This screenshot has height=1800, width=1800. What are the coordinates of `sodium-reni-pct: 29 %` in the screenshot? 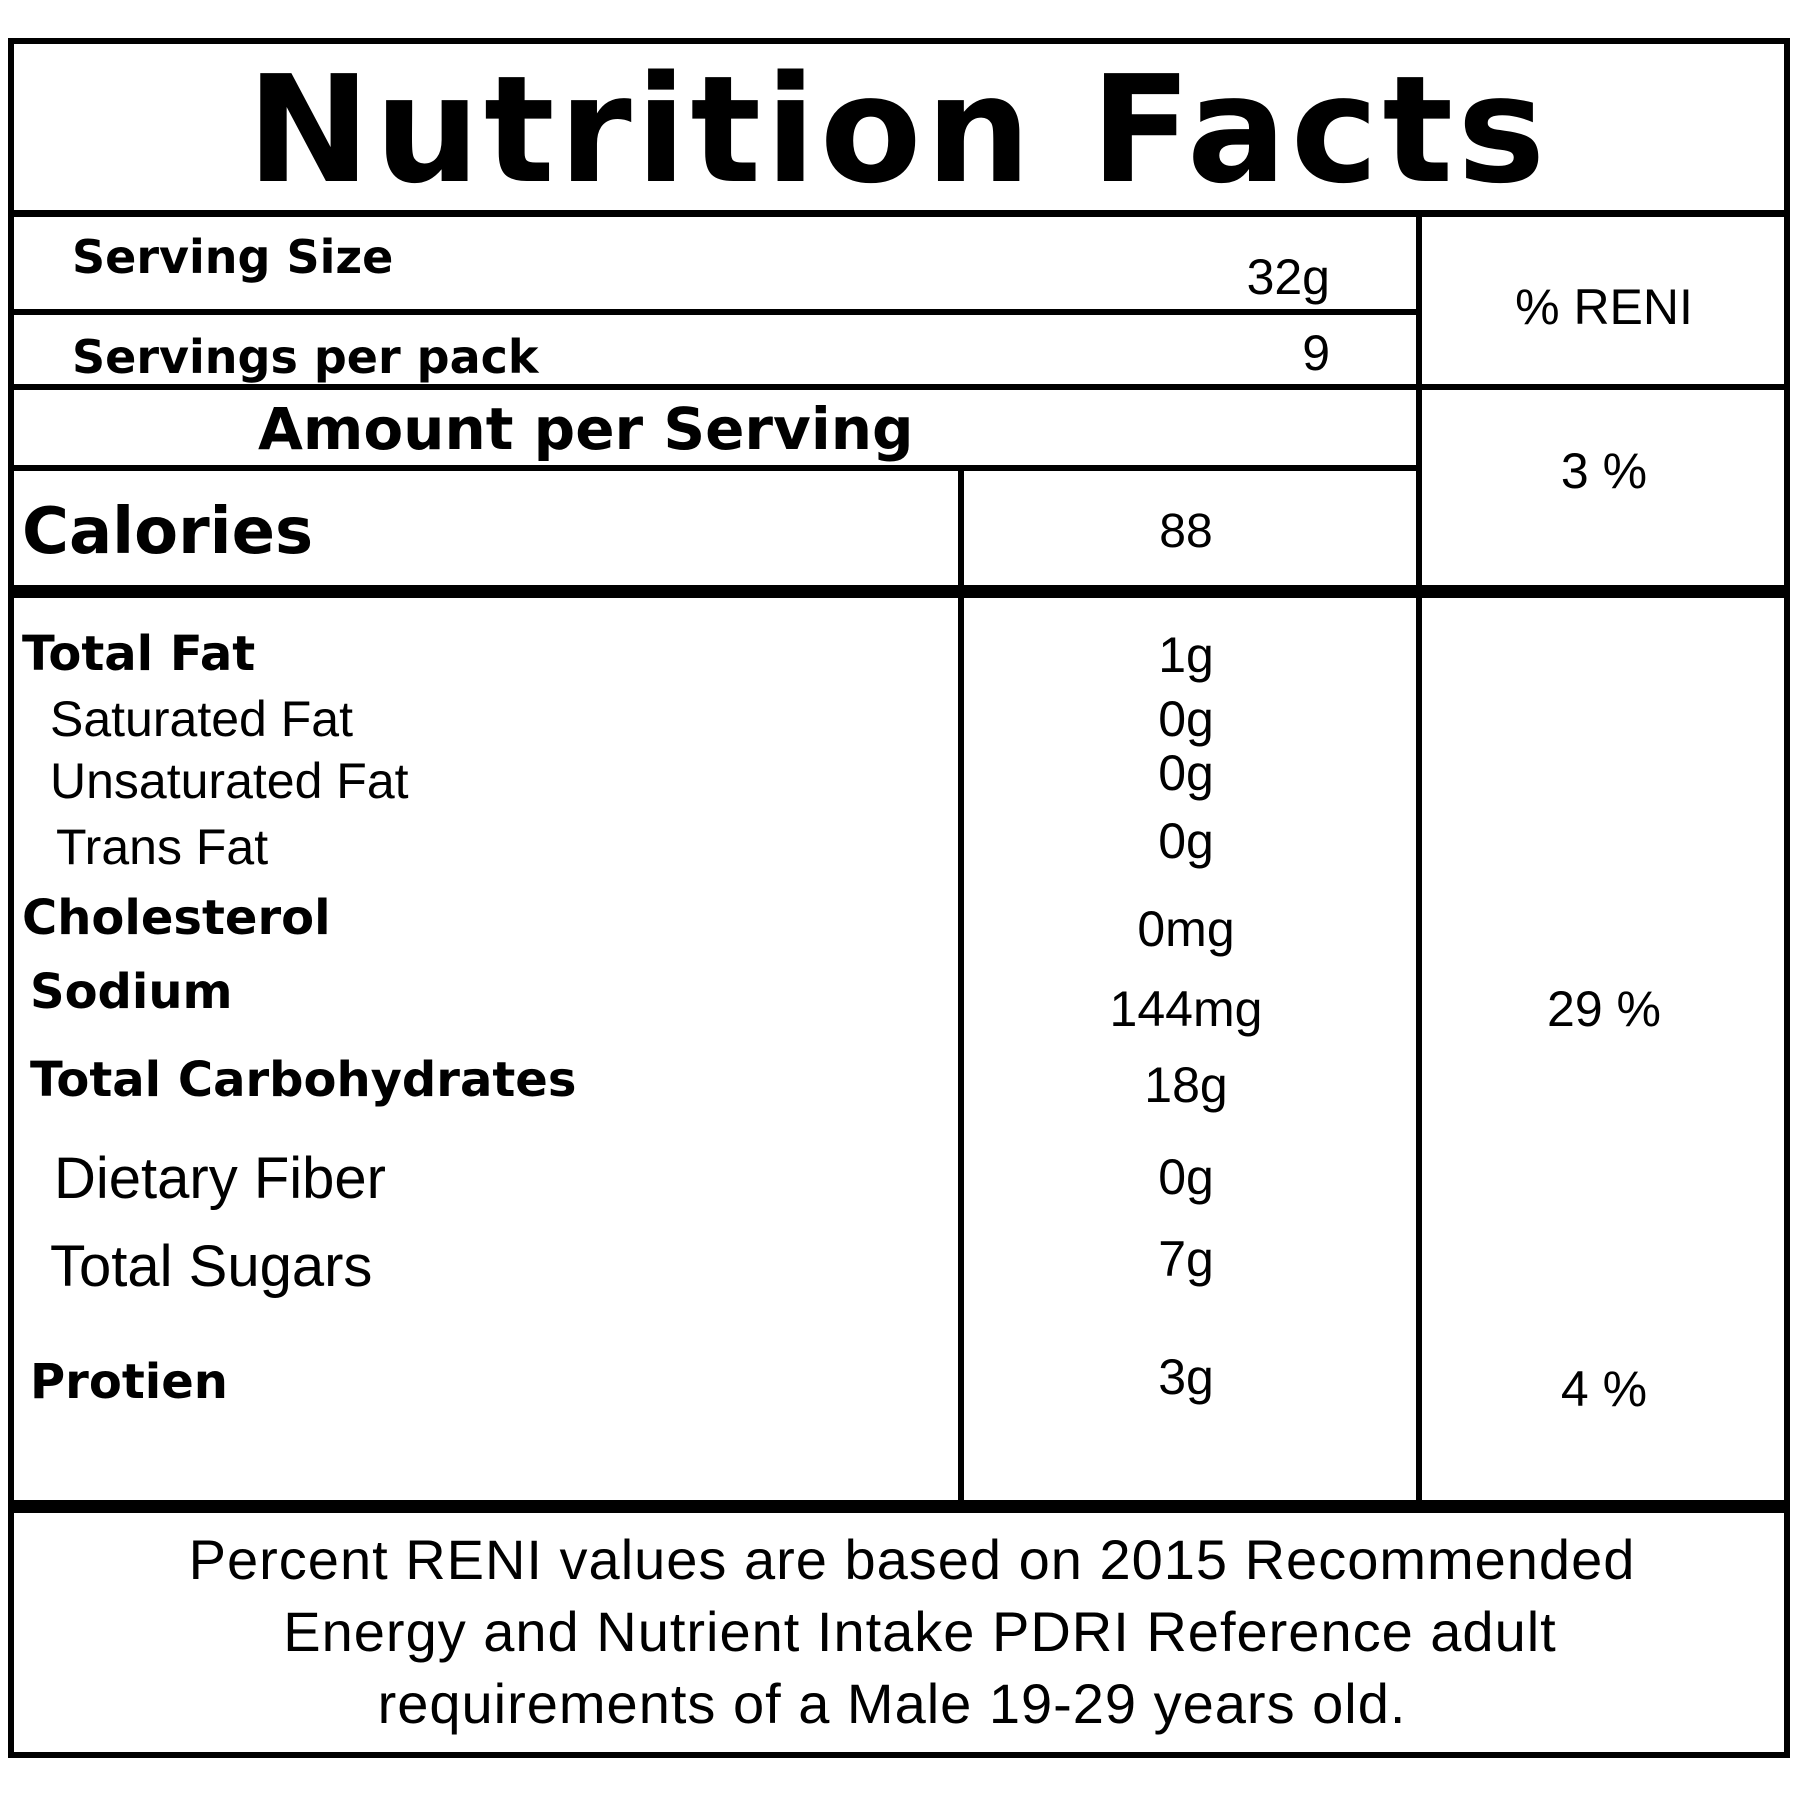 It's located at (1604, 1009).